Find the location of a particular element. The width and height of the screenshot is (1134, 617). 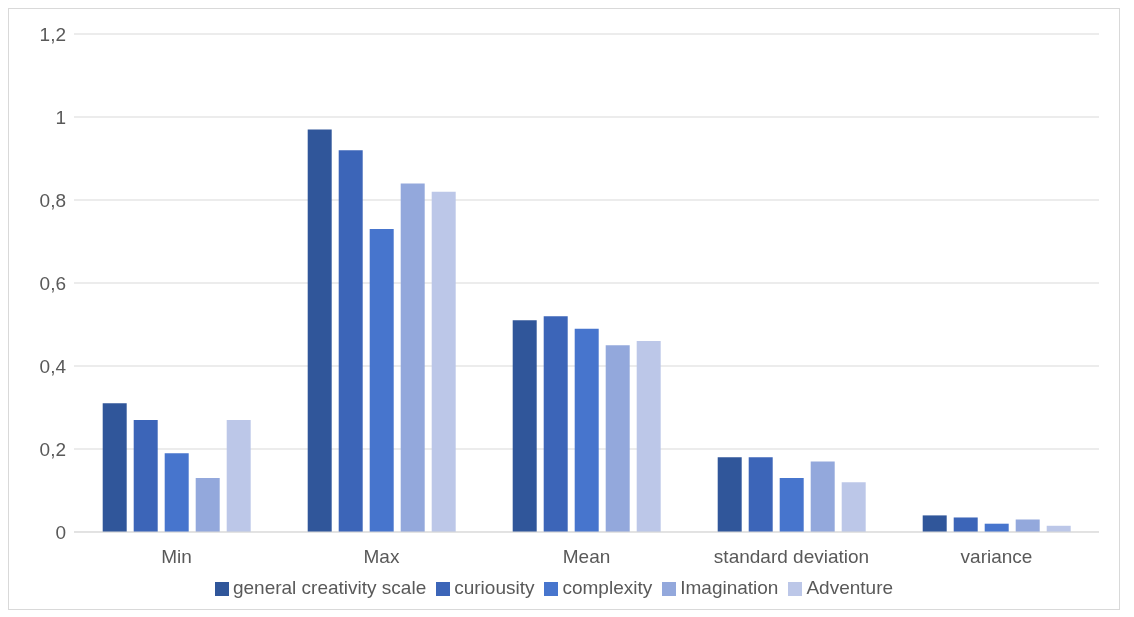

legend-label: complexity is located at coordinates (607, 587).